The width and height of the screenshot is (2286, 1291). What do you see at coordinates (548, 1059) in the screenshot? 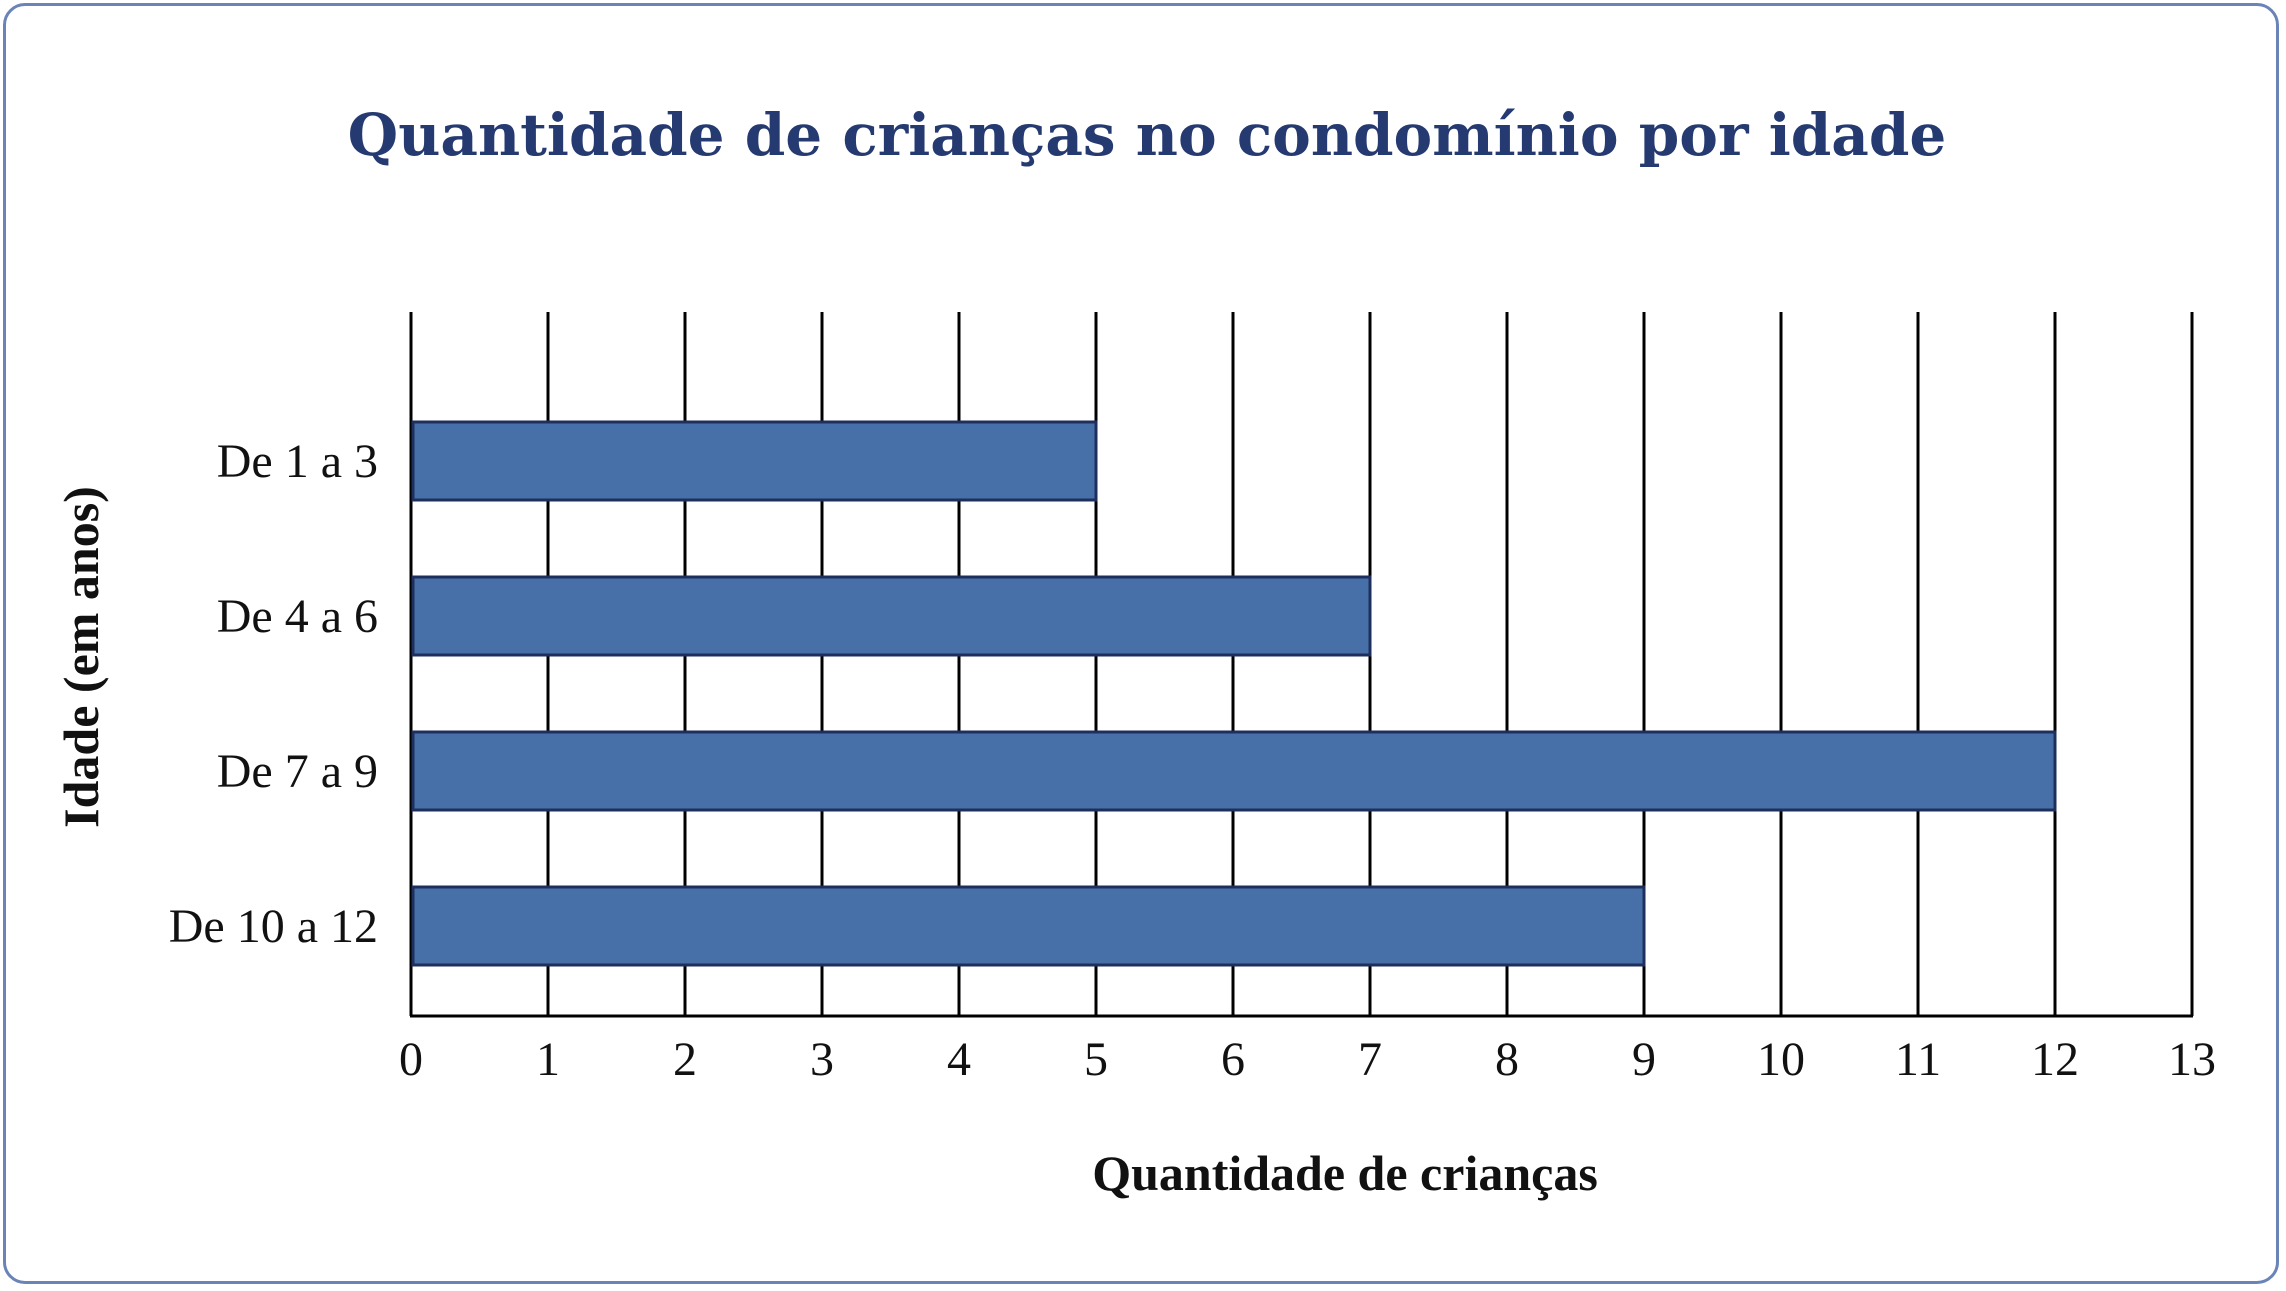
I see `x-tick-label: 1` at bounding box center [548, 1059].